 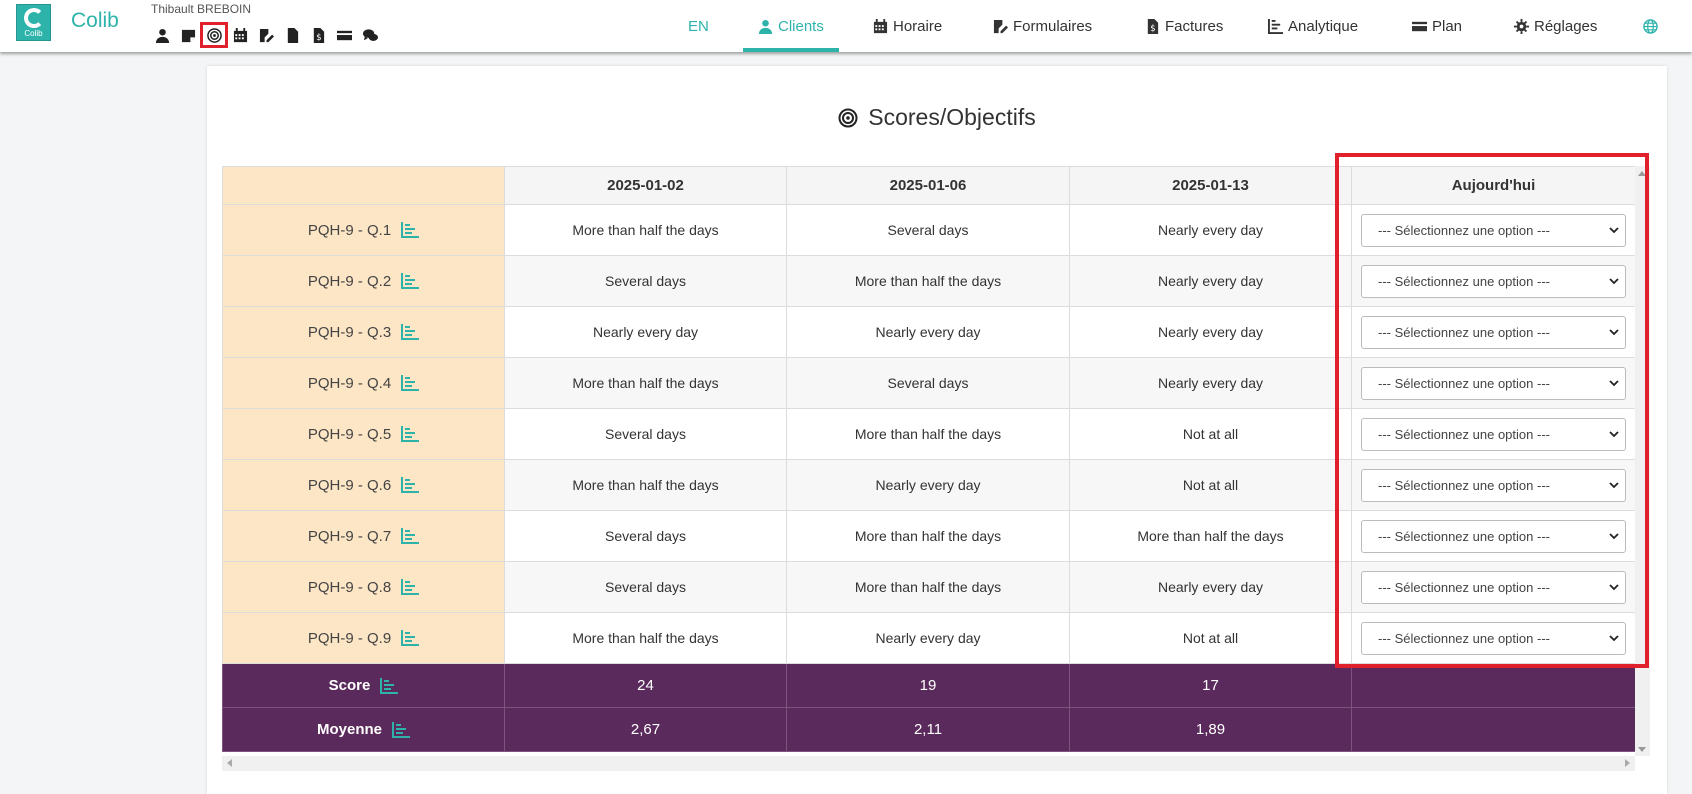 What do you see at coordinates (363, 536) in the screenshot?
I see `question-label-cell: PQH-9 - Q.7` at bounding box center [363, 536].